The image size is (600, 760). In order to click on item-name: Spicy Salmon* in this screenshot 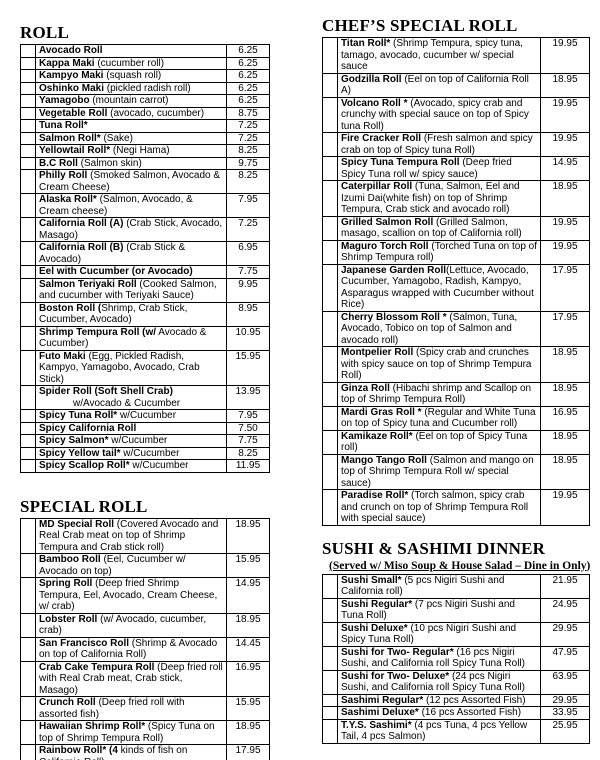, I will do `click(74, 440)`.